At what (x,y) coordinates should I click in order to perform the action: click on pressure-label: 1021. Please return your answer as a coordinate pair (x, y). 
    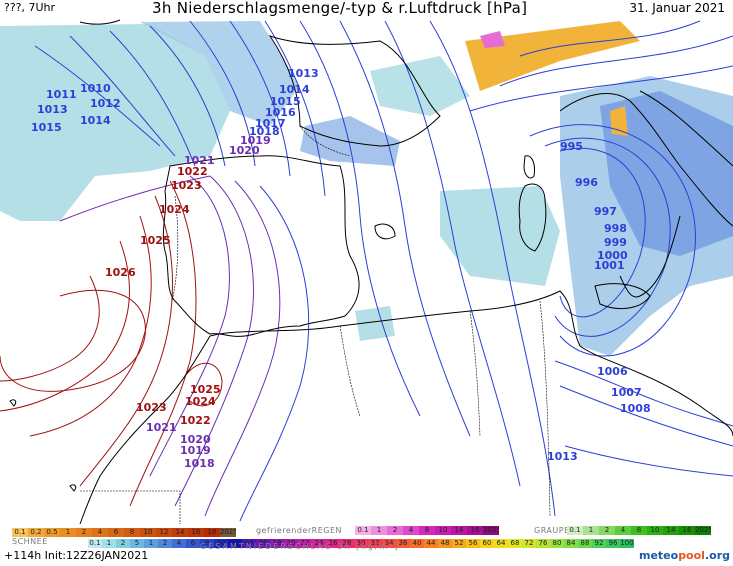
    Looking at the image, I should click on (199, 160).